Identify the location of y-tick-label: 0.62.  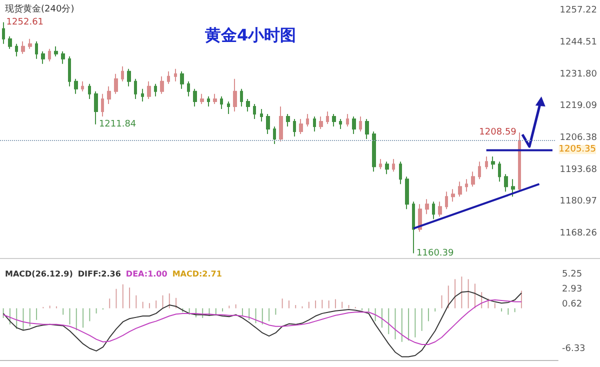
(572, 304).